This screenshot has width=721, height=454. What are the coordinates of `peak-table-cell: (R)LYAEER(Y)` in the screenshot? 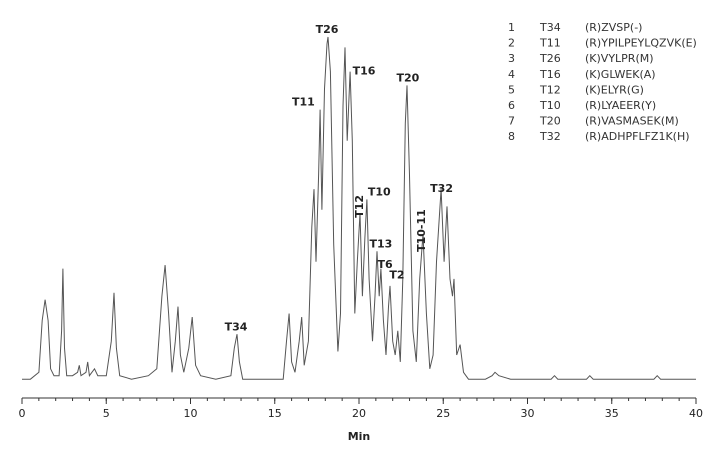 It's located at (620, 105).